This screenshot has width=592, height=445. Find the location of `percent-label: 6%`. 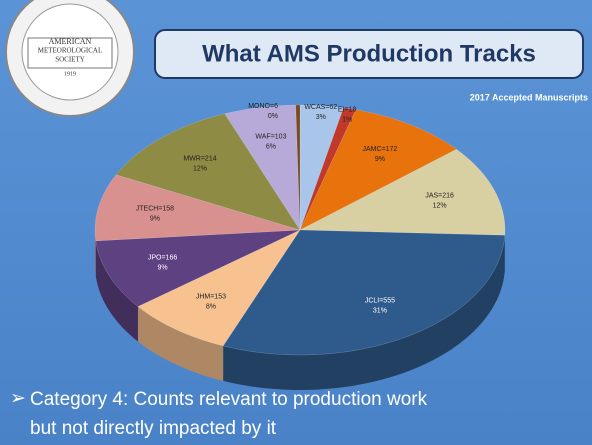

percent-label: 6% is located at coordinates (271, 147).